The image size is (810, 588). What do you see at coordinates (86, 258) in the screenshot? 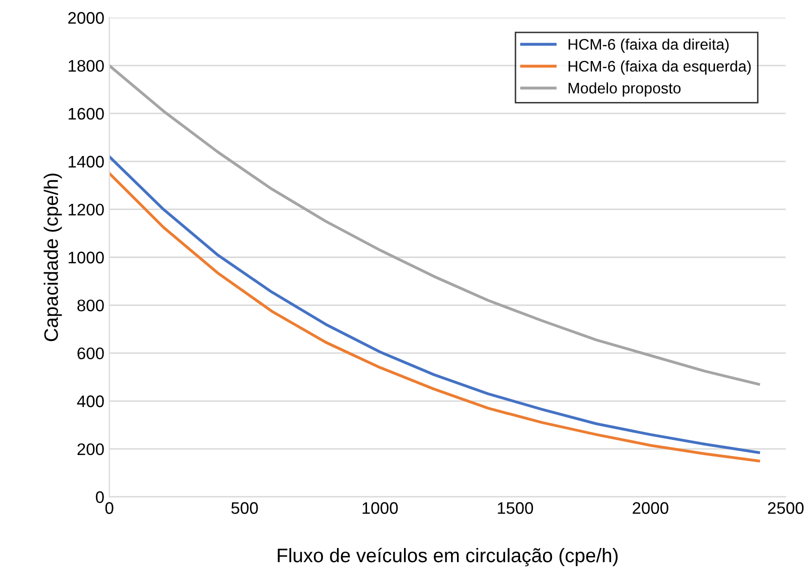
I see `y-tick-label: 1000` at bounding box center [86, 258].